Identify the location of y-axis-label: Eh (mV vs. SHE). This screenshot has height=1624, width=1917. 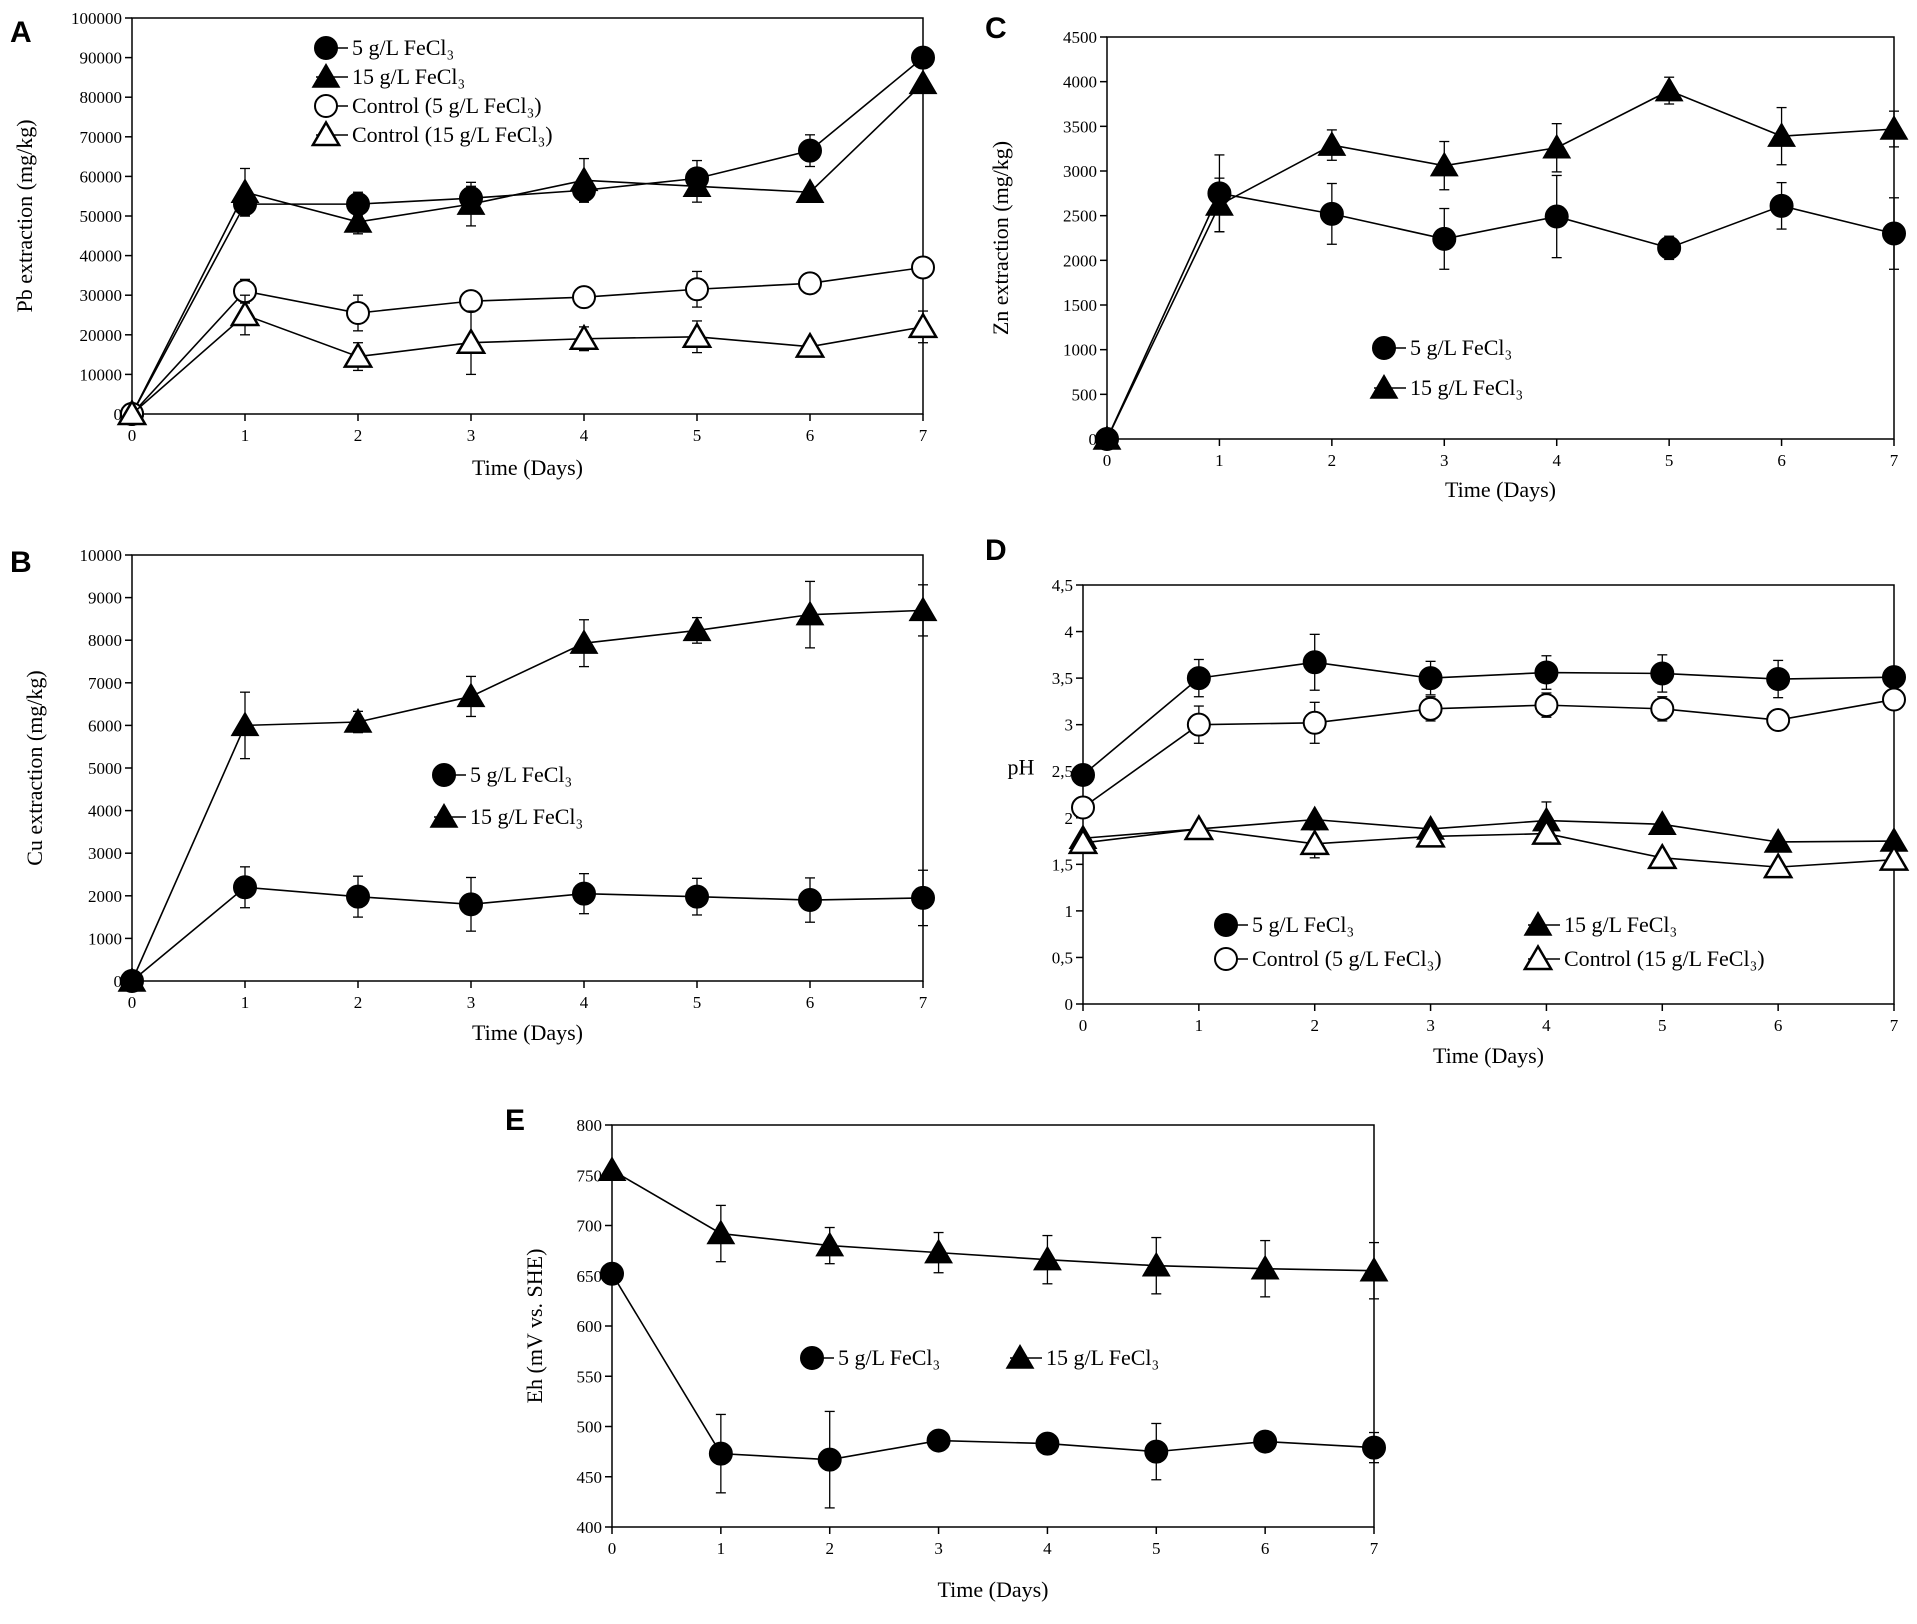
(534, 1326).